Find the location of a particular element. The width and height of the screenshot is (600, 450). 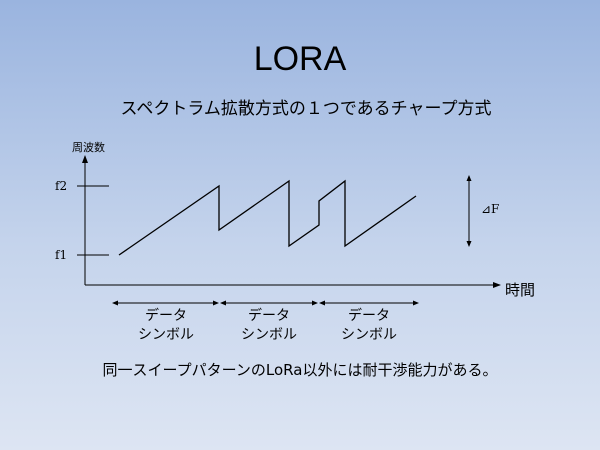

slide-title: LORA is located at coordinates (300, 59).